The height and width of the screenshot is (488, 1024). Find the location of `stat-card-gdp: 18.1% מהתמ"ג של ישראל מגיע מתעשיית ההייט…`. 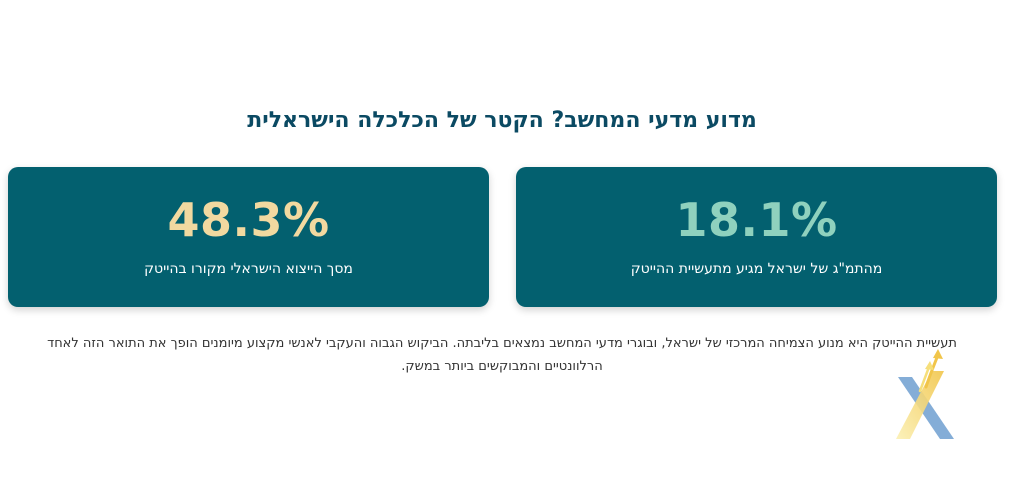

stat-card-gdp: 18.1% מהתמ"ג של ישראל מגיע מתעשיית ההייט… is located at coordinates (756, 237).